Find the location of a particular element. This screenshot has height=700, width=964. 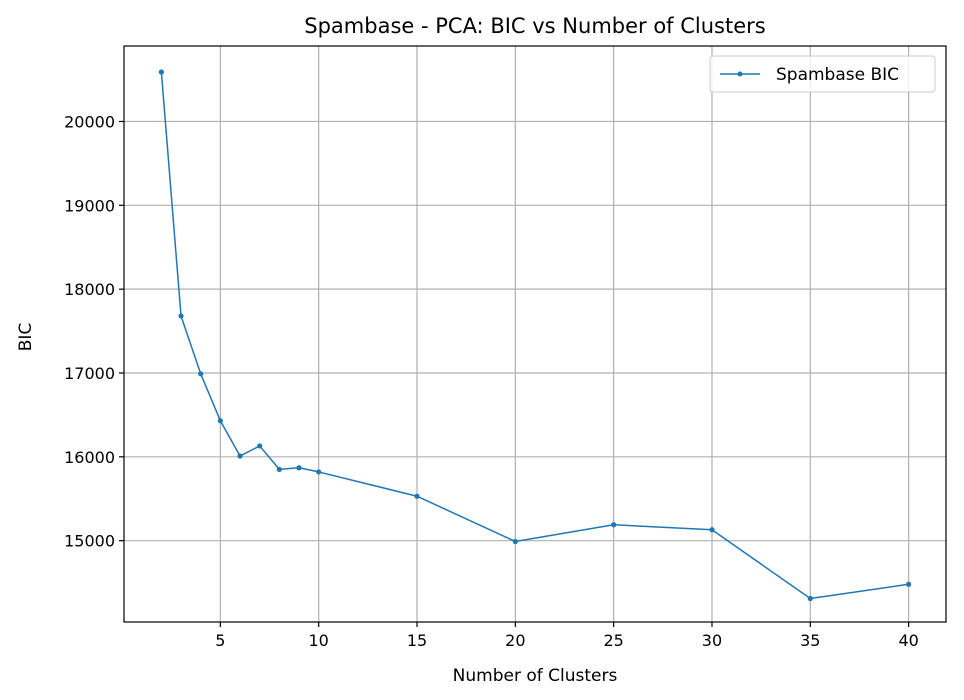

y-tick-label: 18000 is located at coordinates (89, 289).